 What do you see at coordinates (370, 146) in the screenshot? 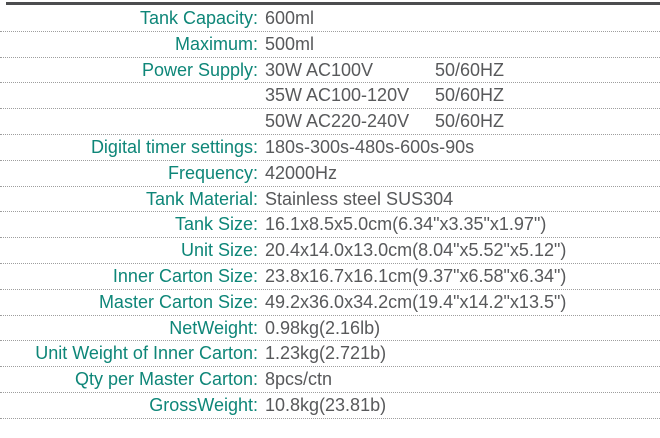
I see `spec-value: 180s-300s-480s-600s-90s` at bounding box center [370, 146].